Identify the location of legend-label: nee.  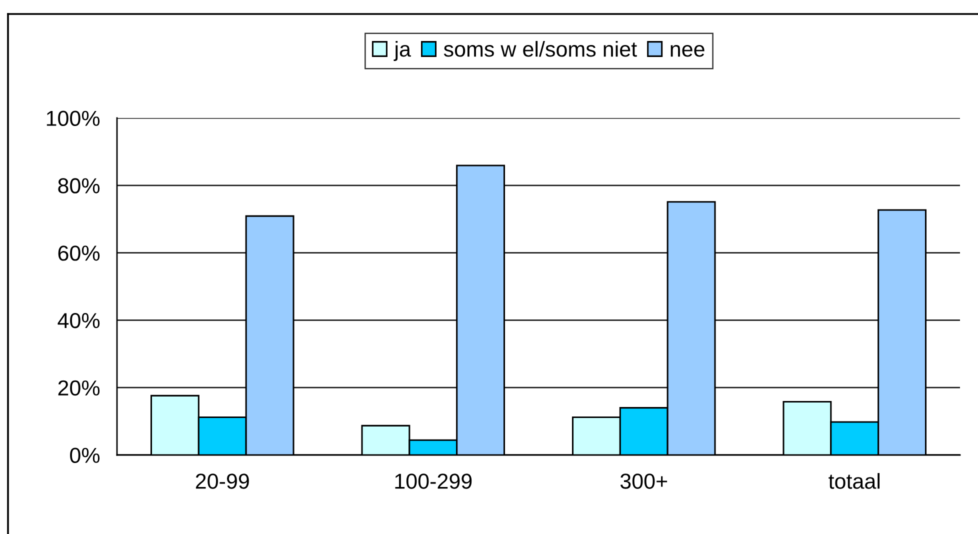
(687, 50).